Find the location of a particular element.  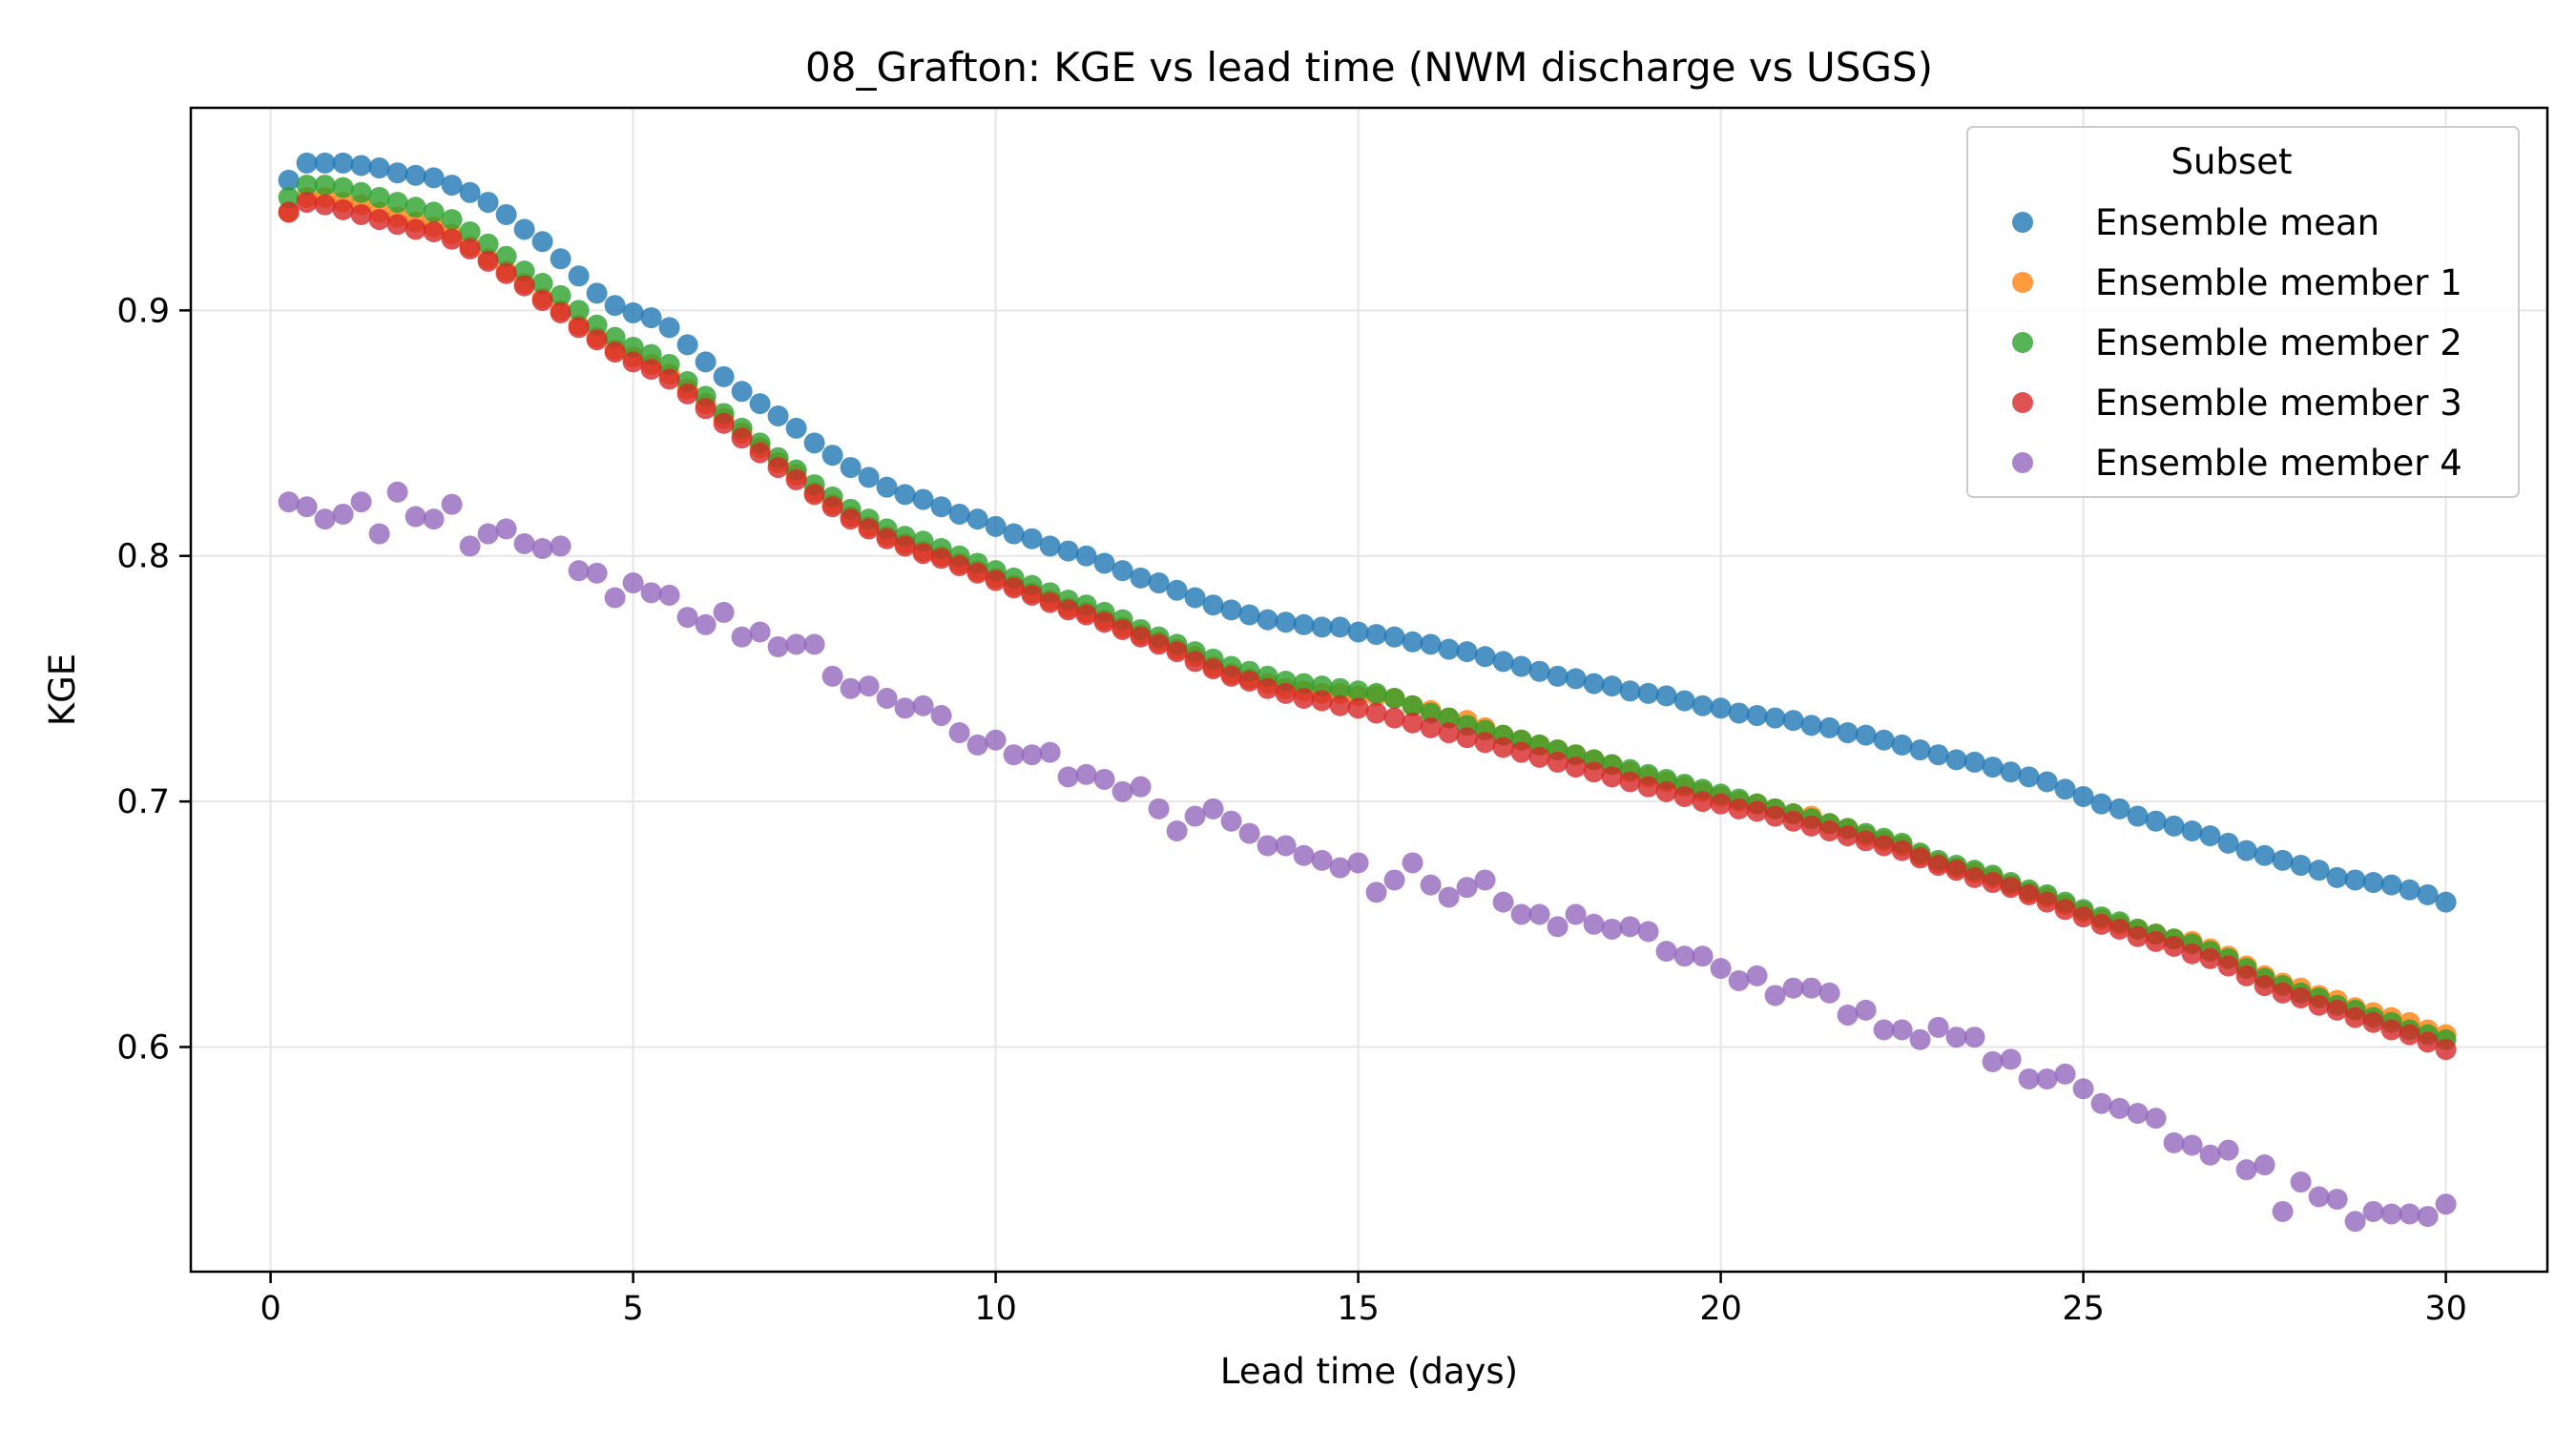

x-tick-label: 20 is located at coordinates (1720, 1309).